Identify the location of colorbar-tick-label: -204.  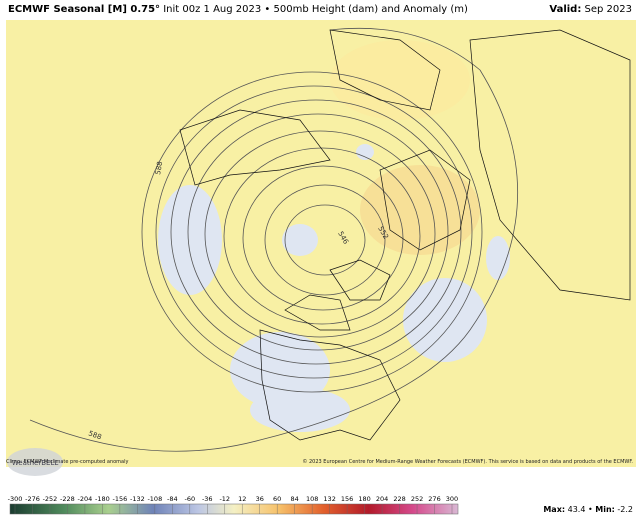
(85, 499).